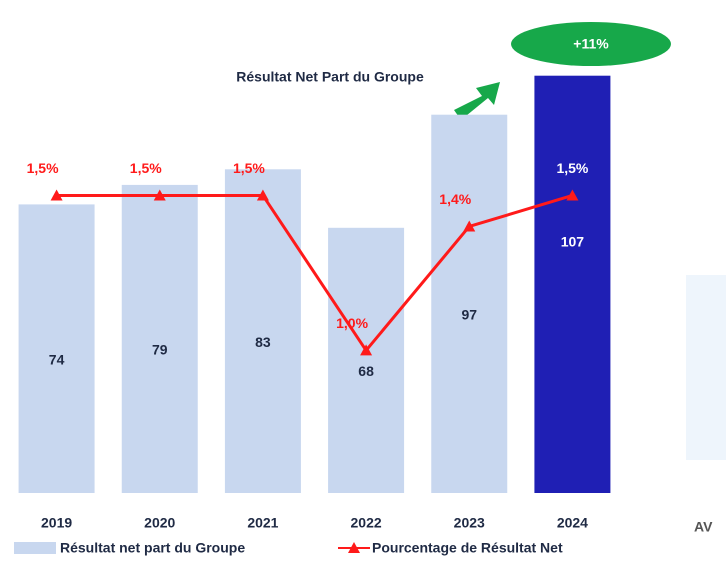 Image resolution: width=726 pixels, height=583 pixels. Describe the element at coordinates (152, 548) in the screenshot. I see `legend-label: Résultat net part du Groupe` at that location.